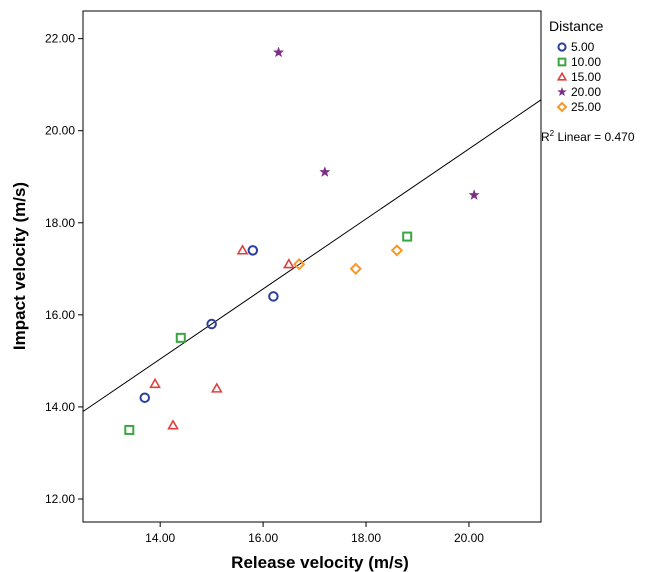  Describe the element at coordinates (314, 533) in the screenshot. I see `x-axis: 14.00 16.00 18.00 20.00` at that location.